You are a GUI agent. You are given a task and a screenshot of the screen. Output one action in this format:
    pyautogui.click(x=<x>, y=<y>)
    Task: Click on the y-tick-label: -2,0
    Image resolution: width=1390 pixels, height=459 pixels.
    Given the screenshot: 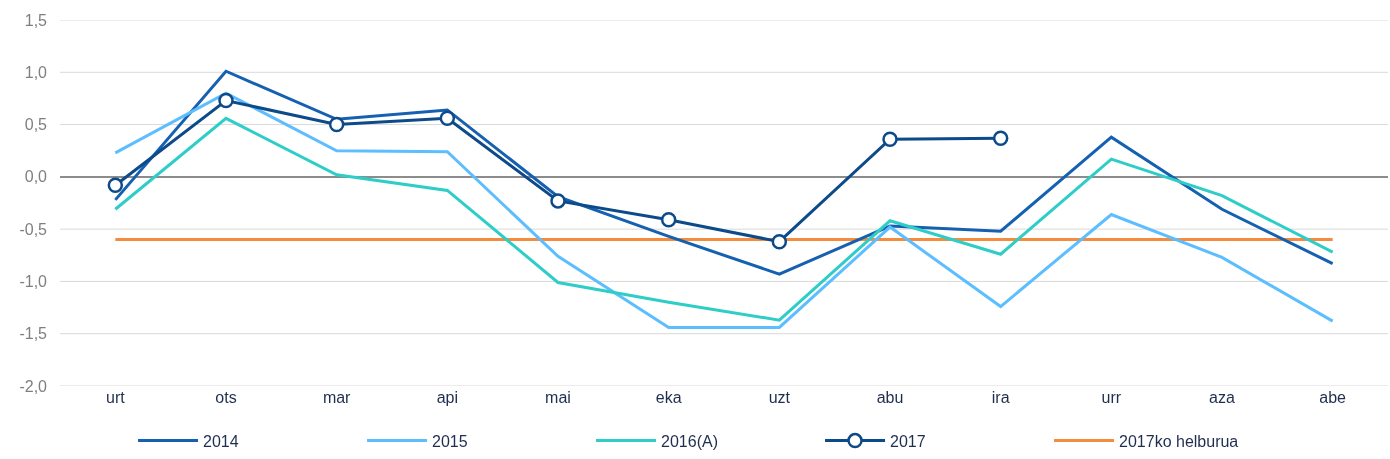 What is the action you would take?
    pyautogui.click(x=33, y=386)
    